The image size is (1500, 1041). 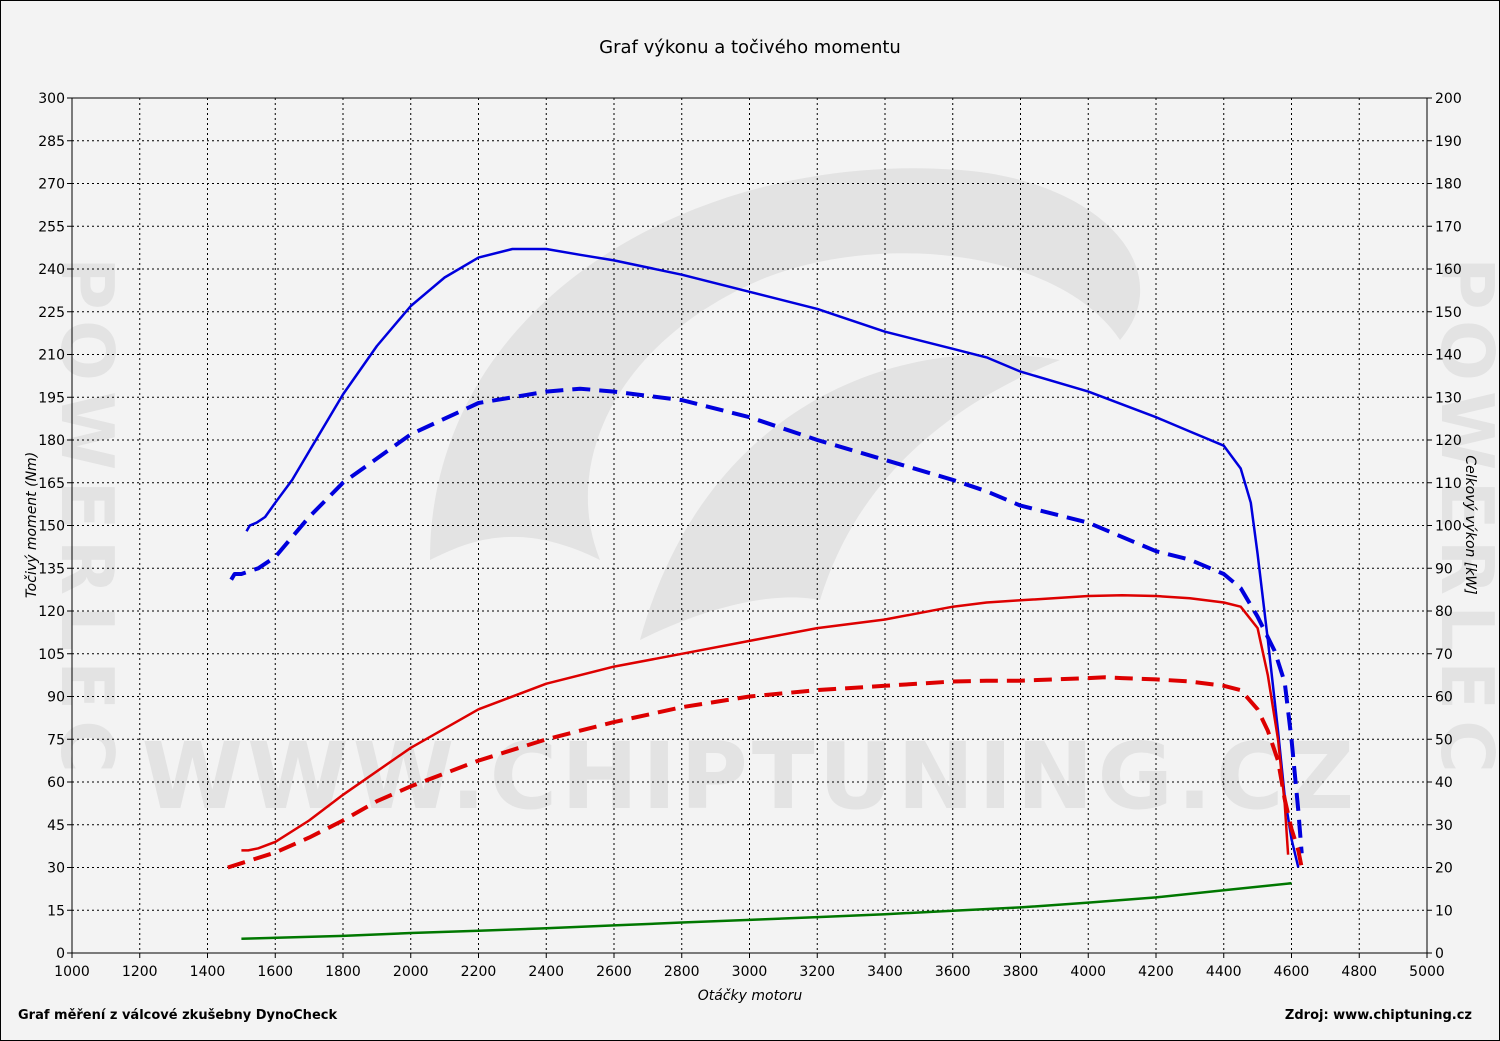 I want to click on y-right-tick-label: 180, so click(x=1448, y=185).